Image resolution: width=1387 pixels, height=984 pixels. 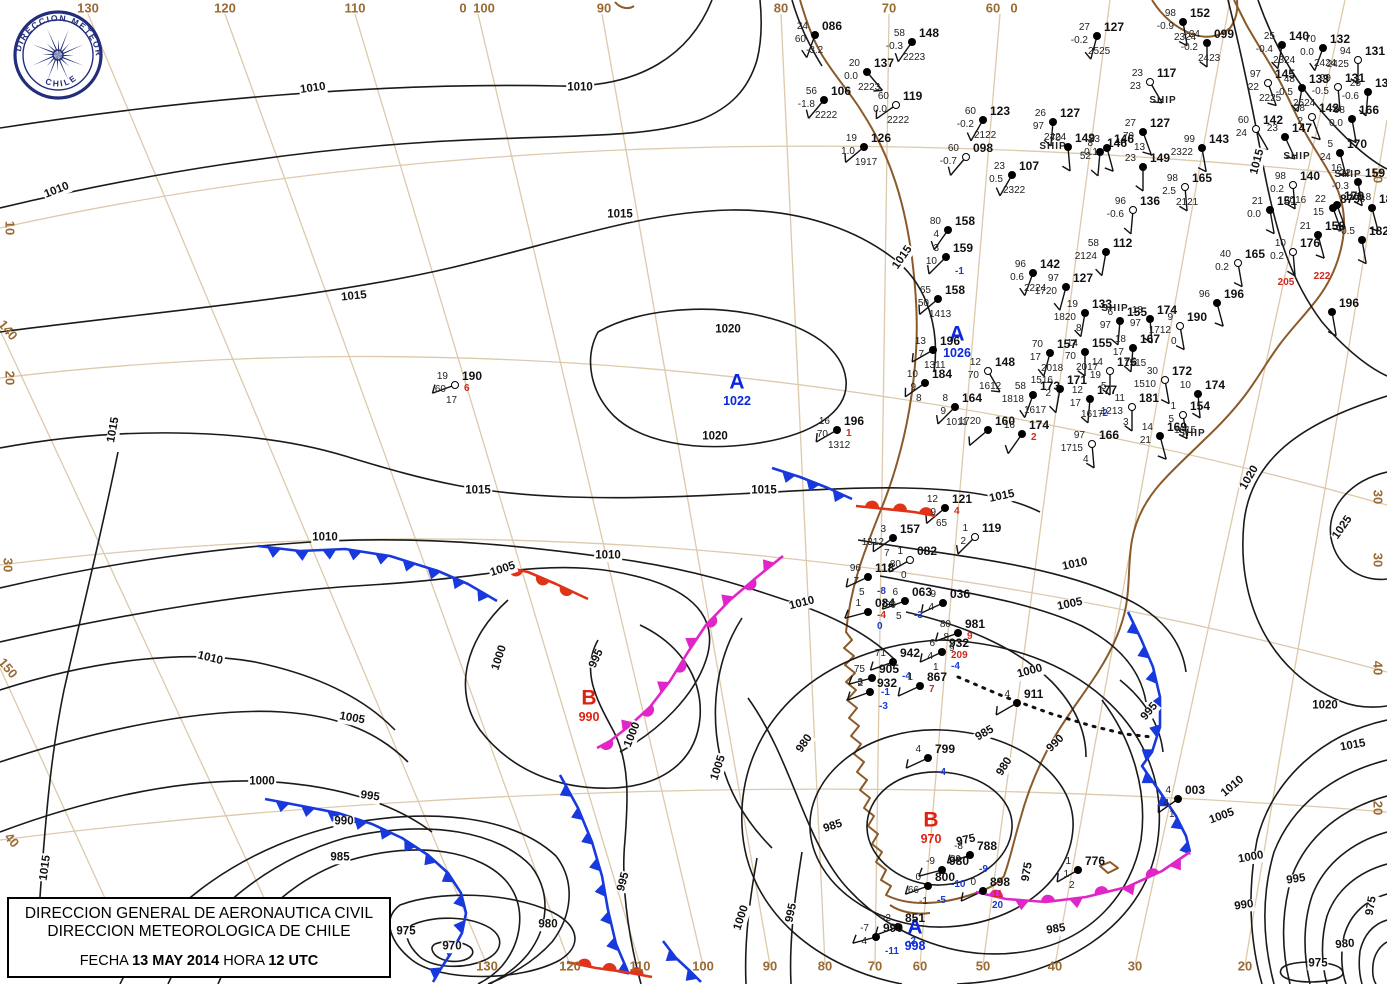 What do you see at coordinates (703, 966) in the screenshot?
I see `grid-label: 100` at bounding box center [703, 966].